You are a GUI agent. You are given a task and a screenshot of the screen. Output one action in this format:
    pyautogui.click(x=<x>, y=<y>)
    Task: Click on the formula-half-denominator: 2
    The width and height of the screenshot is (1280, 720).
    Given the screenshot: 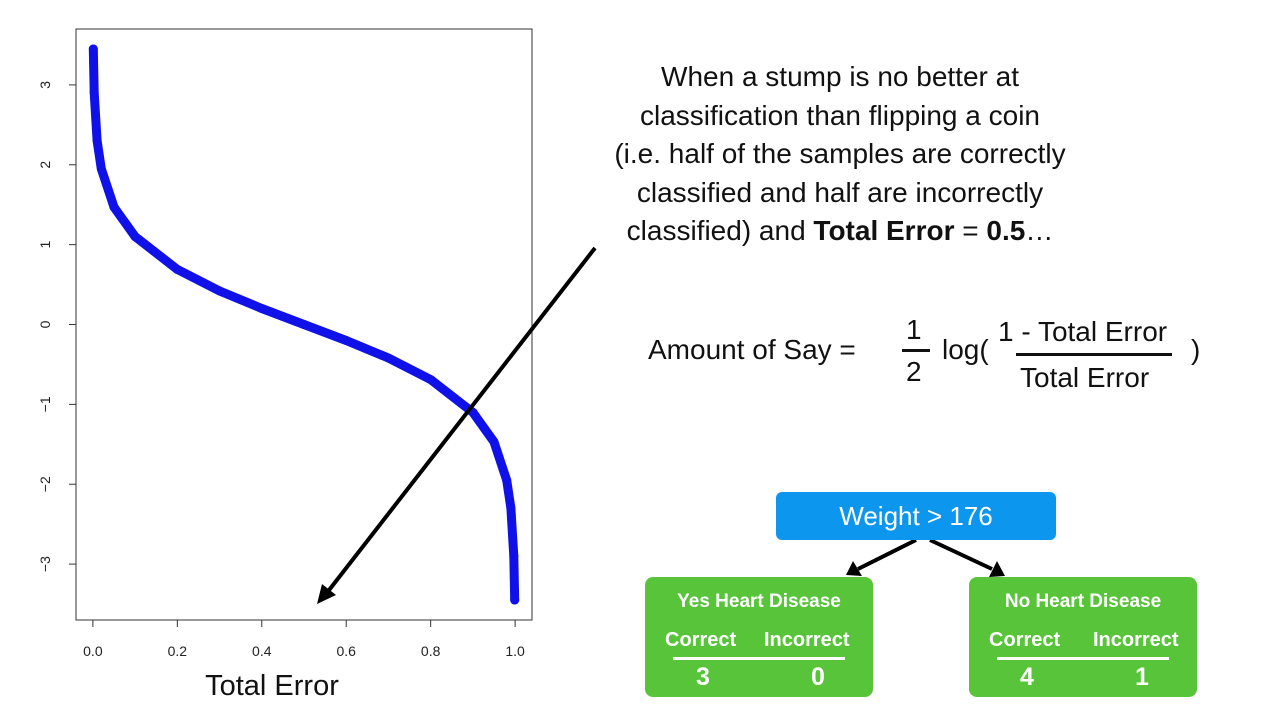 What is the action you would take?
    pyautogui.click(x=914, y=371)
    